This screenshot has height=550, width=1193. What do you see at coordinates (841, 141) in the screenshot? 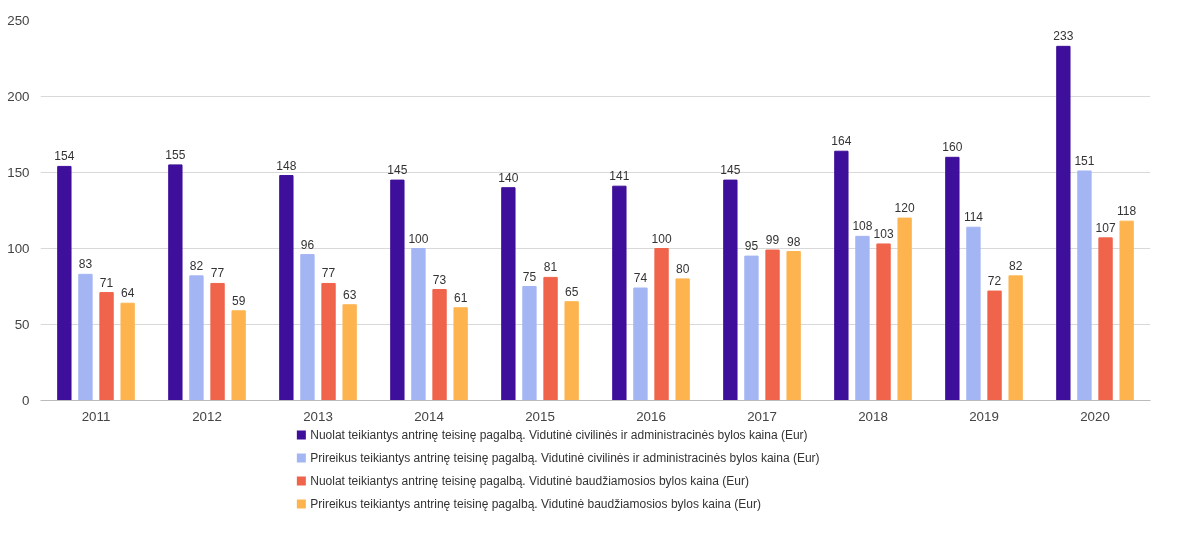
I see `data-label: 164` at bounding box center [841, 141].